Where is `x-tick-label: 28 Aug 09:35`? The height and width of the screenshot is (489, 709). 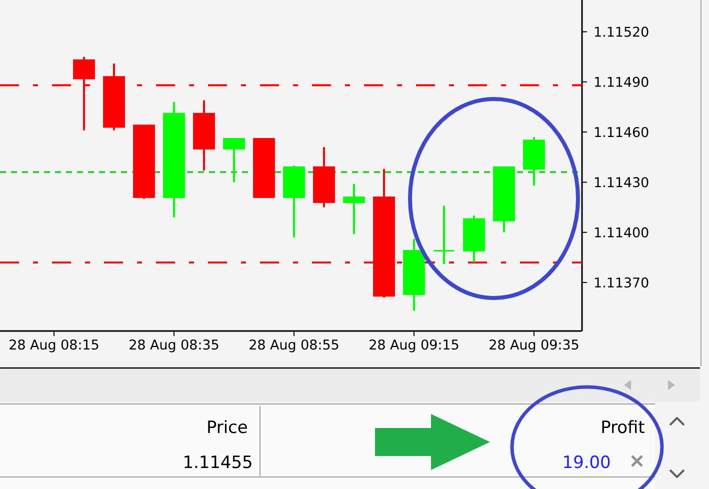
x-tick-label: 28 Aug 09:35 is located at coordinates (534, 345).